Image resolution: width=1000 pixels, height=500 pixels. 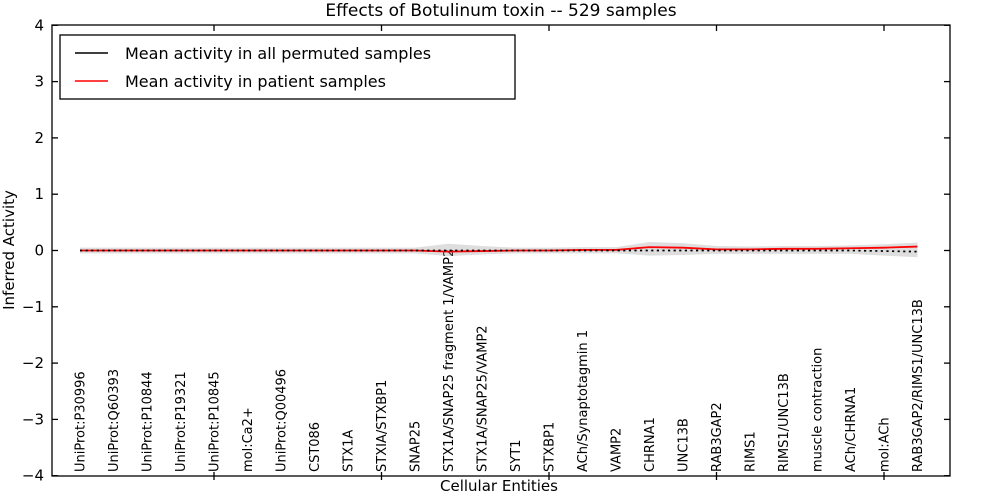 I want to click on y-axis-label: Inferred Activity, so click(x=9, y=250).